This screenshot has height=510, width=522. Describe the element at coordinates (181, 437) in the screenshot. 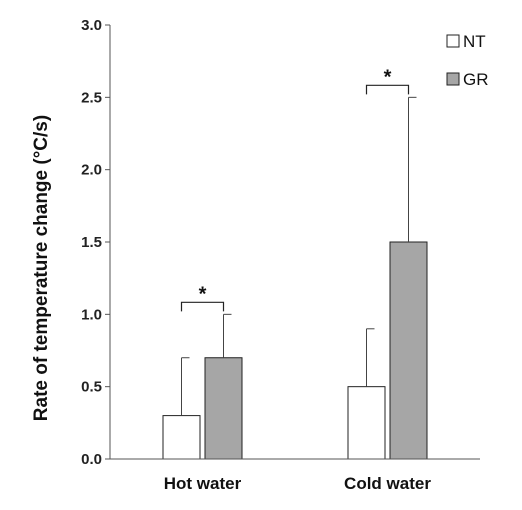

I see `bar-nt-hot-water` at that location.